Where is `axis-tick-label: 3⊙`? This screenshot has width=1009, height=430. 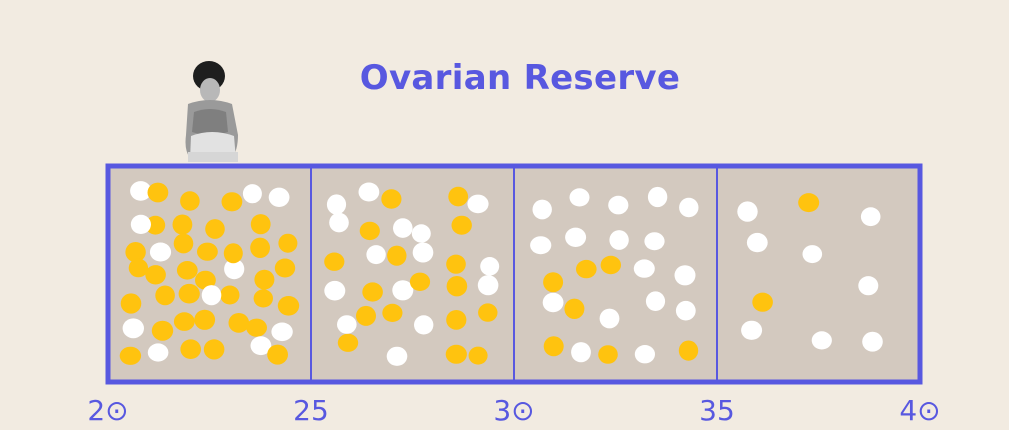
axis-tick-label: 3⊙ is located at coordinates (513, 410).